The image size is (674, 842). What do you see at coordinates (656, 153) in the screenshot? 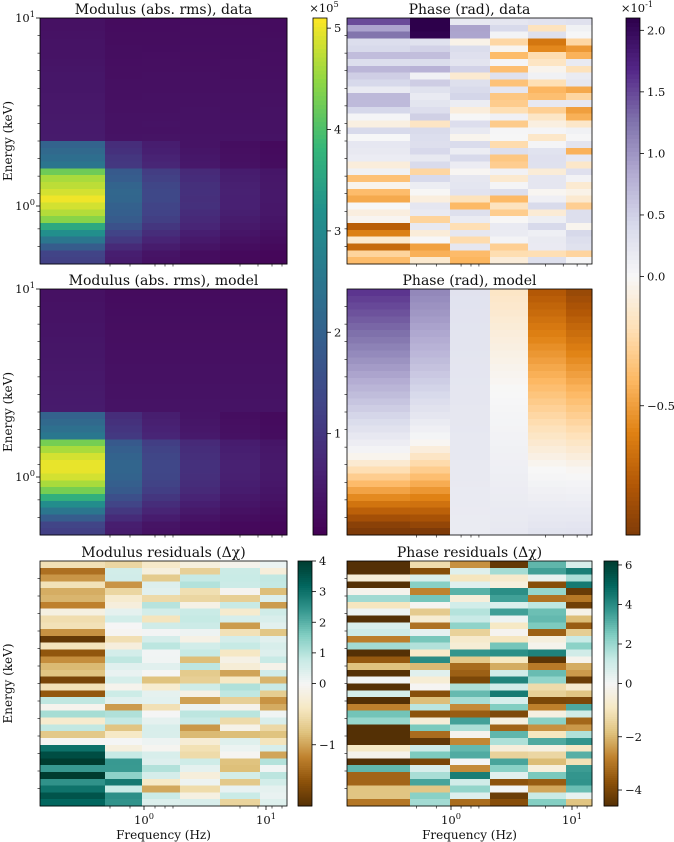
I see `colorbar-tick-label: 1.0` at bounding box center [656, 153].